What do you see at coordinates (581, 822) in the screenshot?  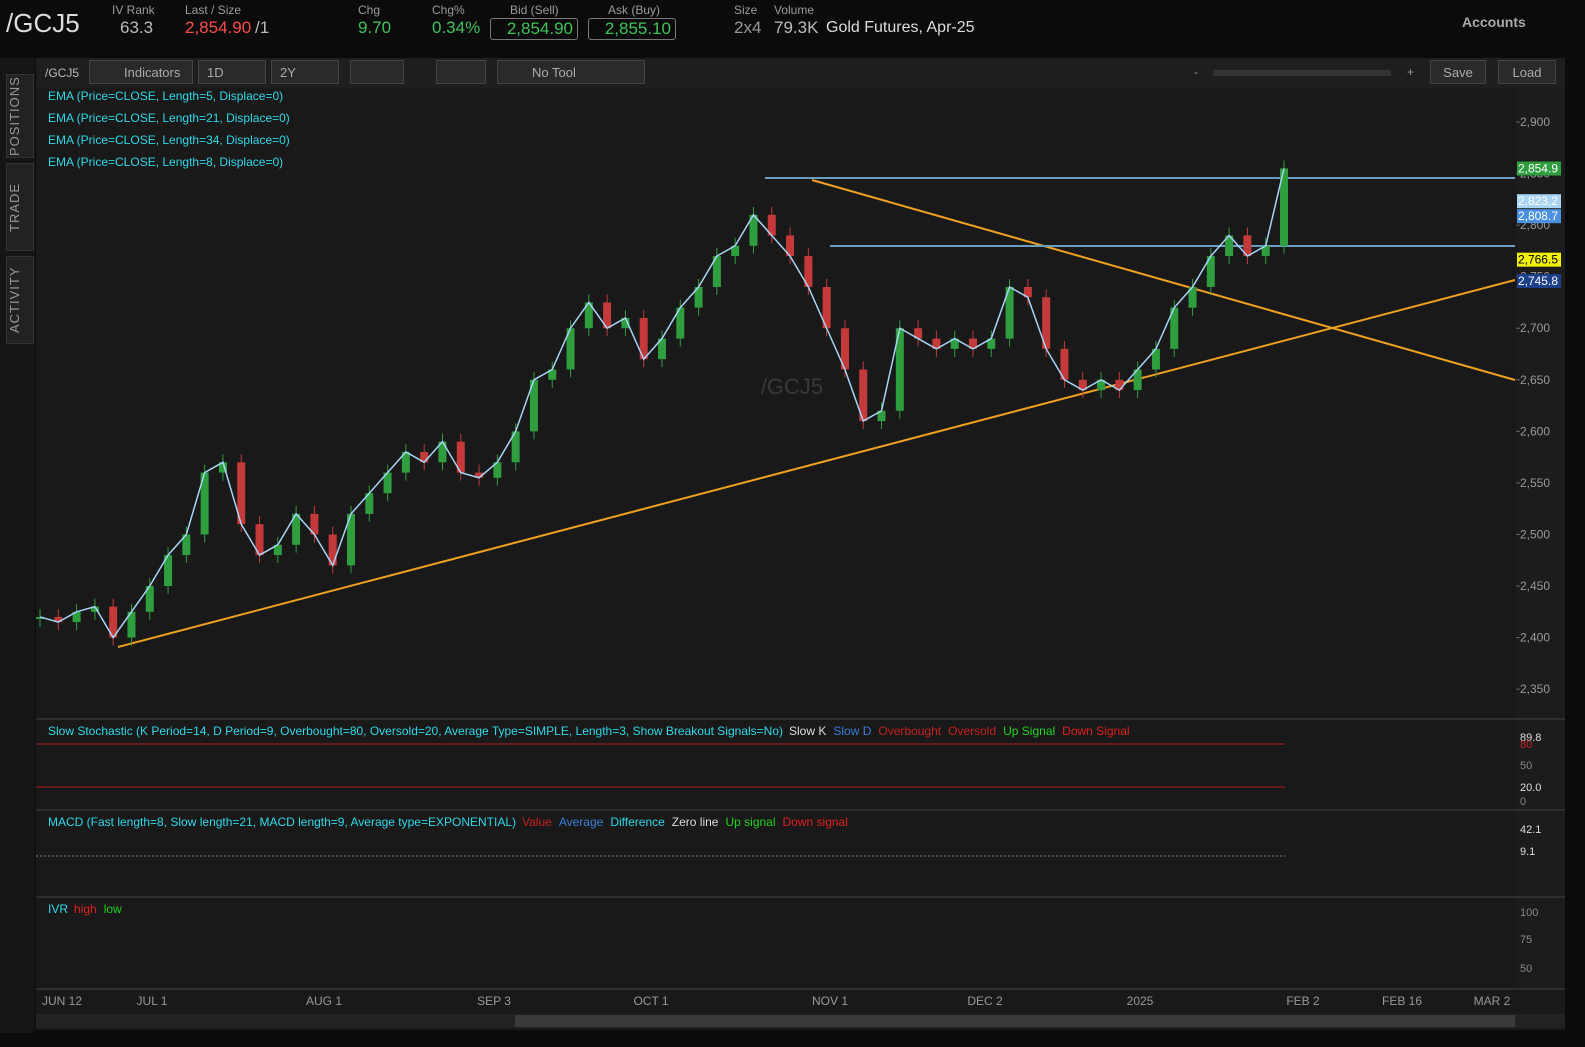 I see `legend-item: Average` at bounding box center [581, 822].